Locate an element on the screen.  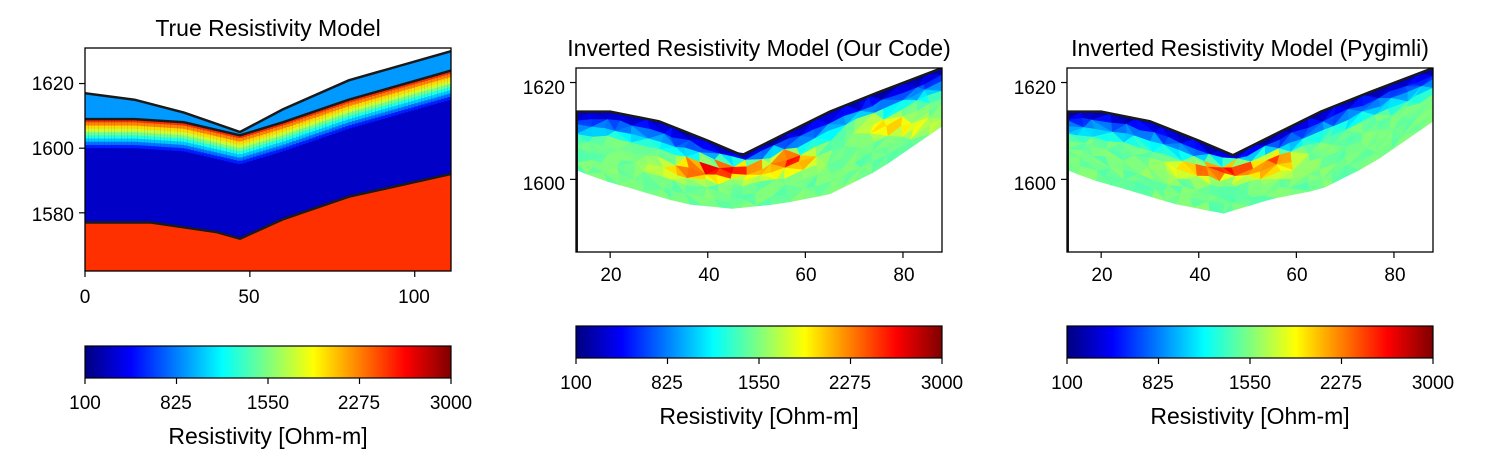
colorbar-gradient is located at coordinates (759, 342).